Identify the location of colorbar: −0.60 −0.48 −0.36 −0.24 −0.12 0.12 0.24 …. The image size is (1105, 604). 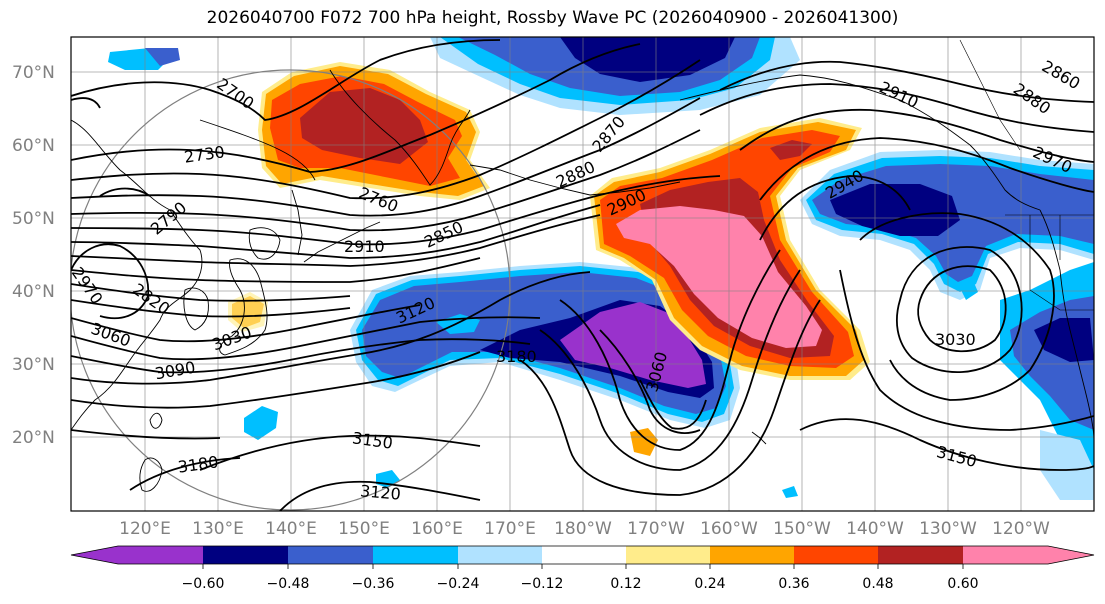
(582, 568).